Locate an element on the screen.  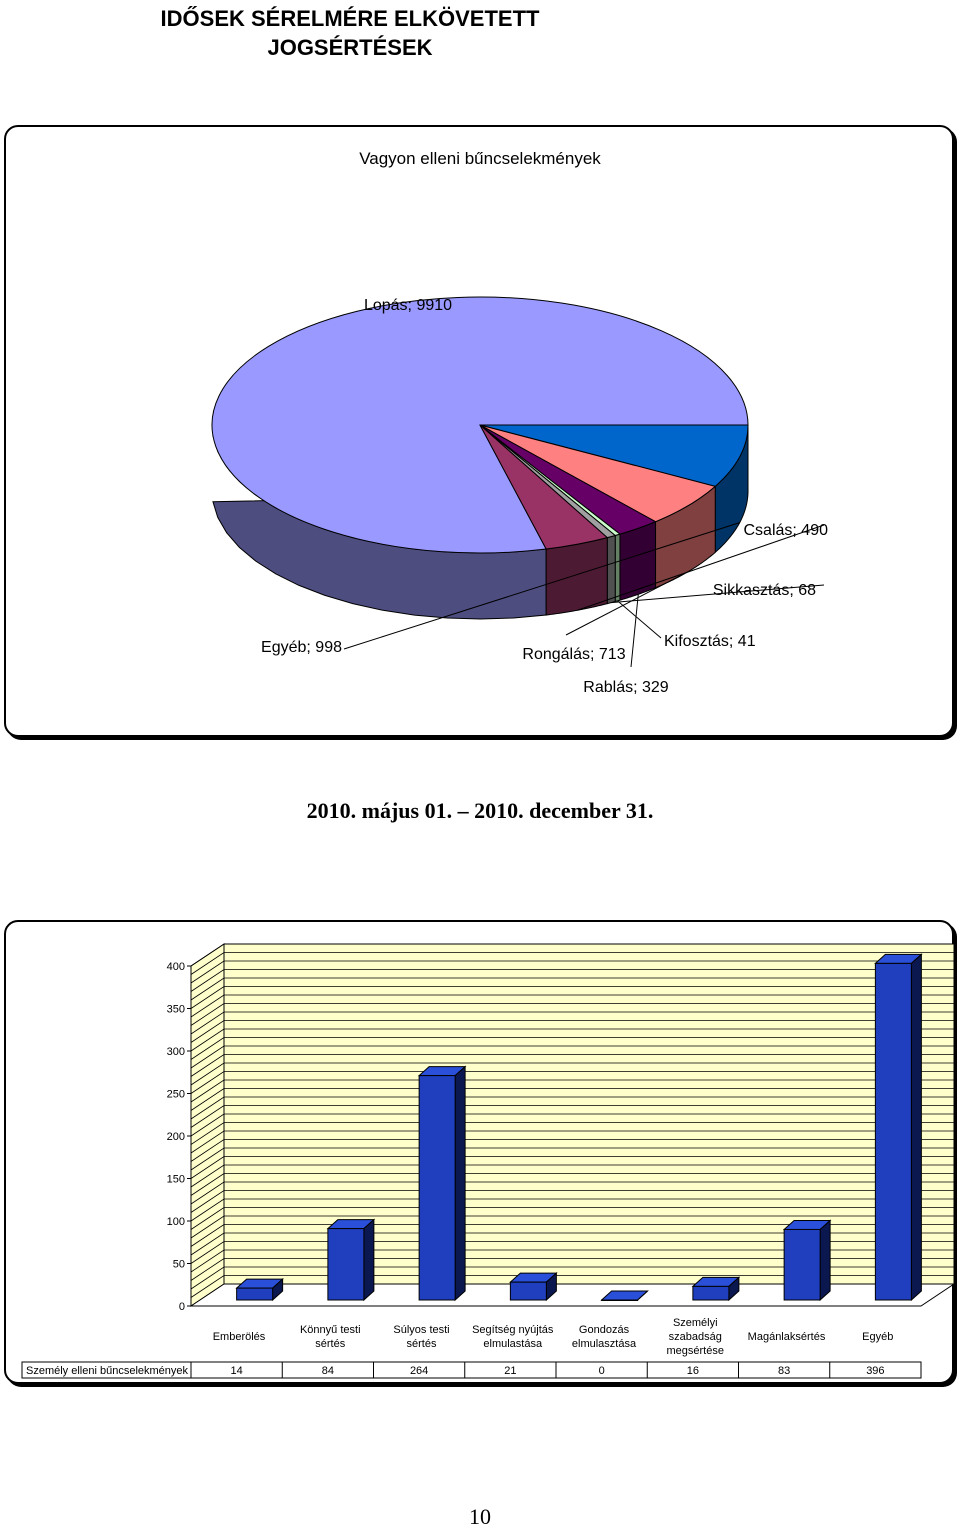
page-number: 10 is located at coordinates (480, 1516).